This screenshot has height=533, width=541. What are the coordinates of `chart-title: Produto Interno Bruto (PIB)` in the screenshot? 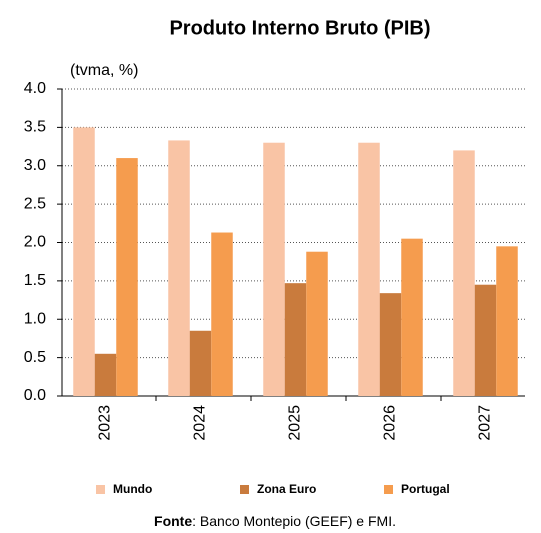 It's located at (299, 28).